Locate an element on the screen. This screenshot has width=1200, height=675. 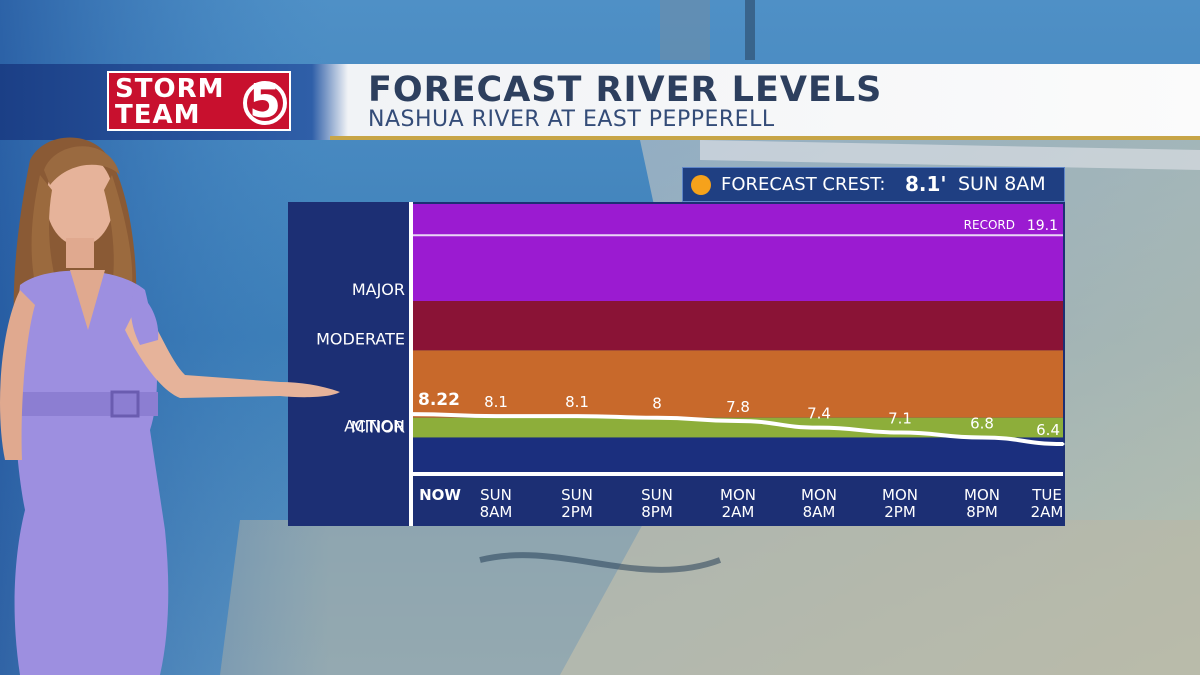
stage-label-minor: MINOR is located at coordinates (378, 427).